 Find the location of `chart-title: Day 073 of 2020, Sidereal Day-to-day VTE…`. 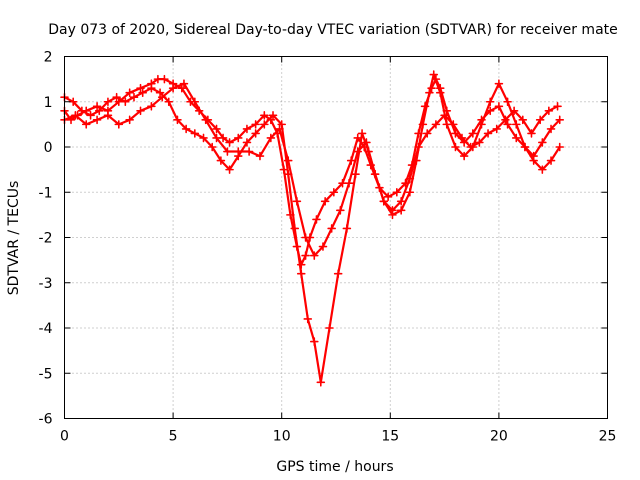

chart-title: Day 073 of 2020, Sidereal Day-to-day VTE… is located at coordinates (333, 30).